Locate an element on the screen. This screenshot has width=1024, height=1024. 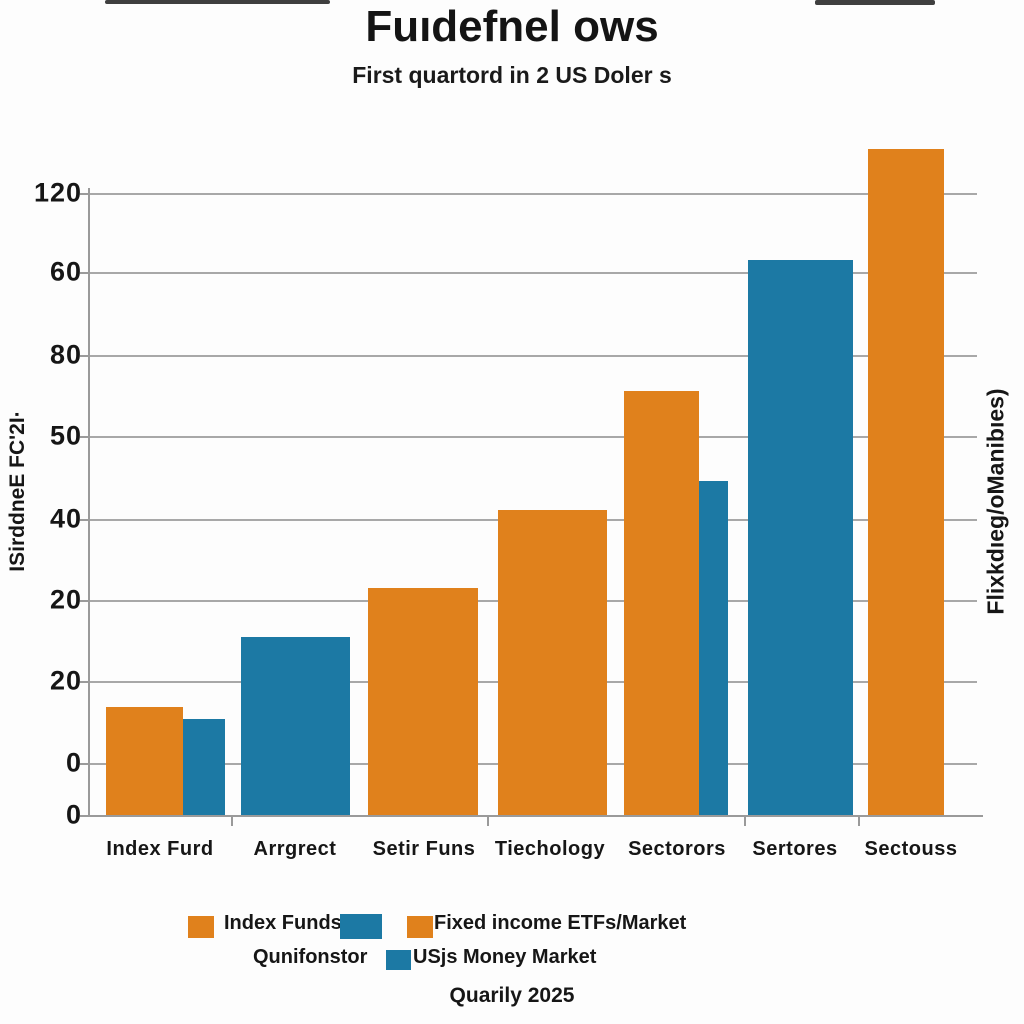
y-tick-label: 60 is located at coordinates (65, 271).